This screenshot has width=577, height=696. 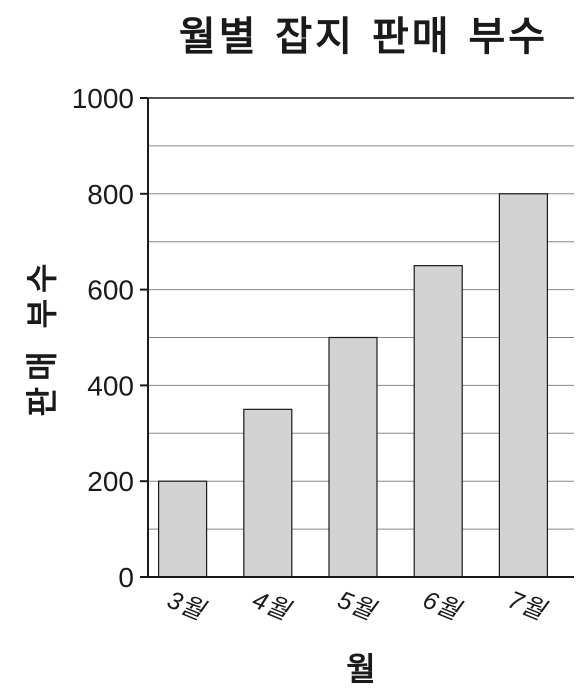 What do you see at coordinates (357, 606) in the screenshot?
I see `x-tick-label: 5월` at bounding box center [357, 606].